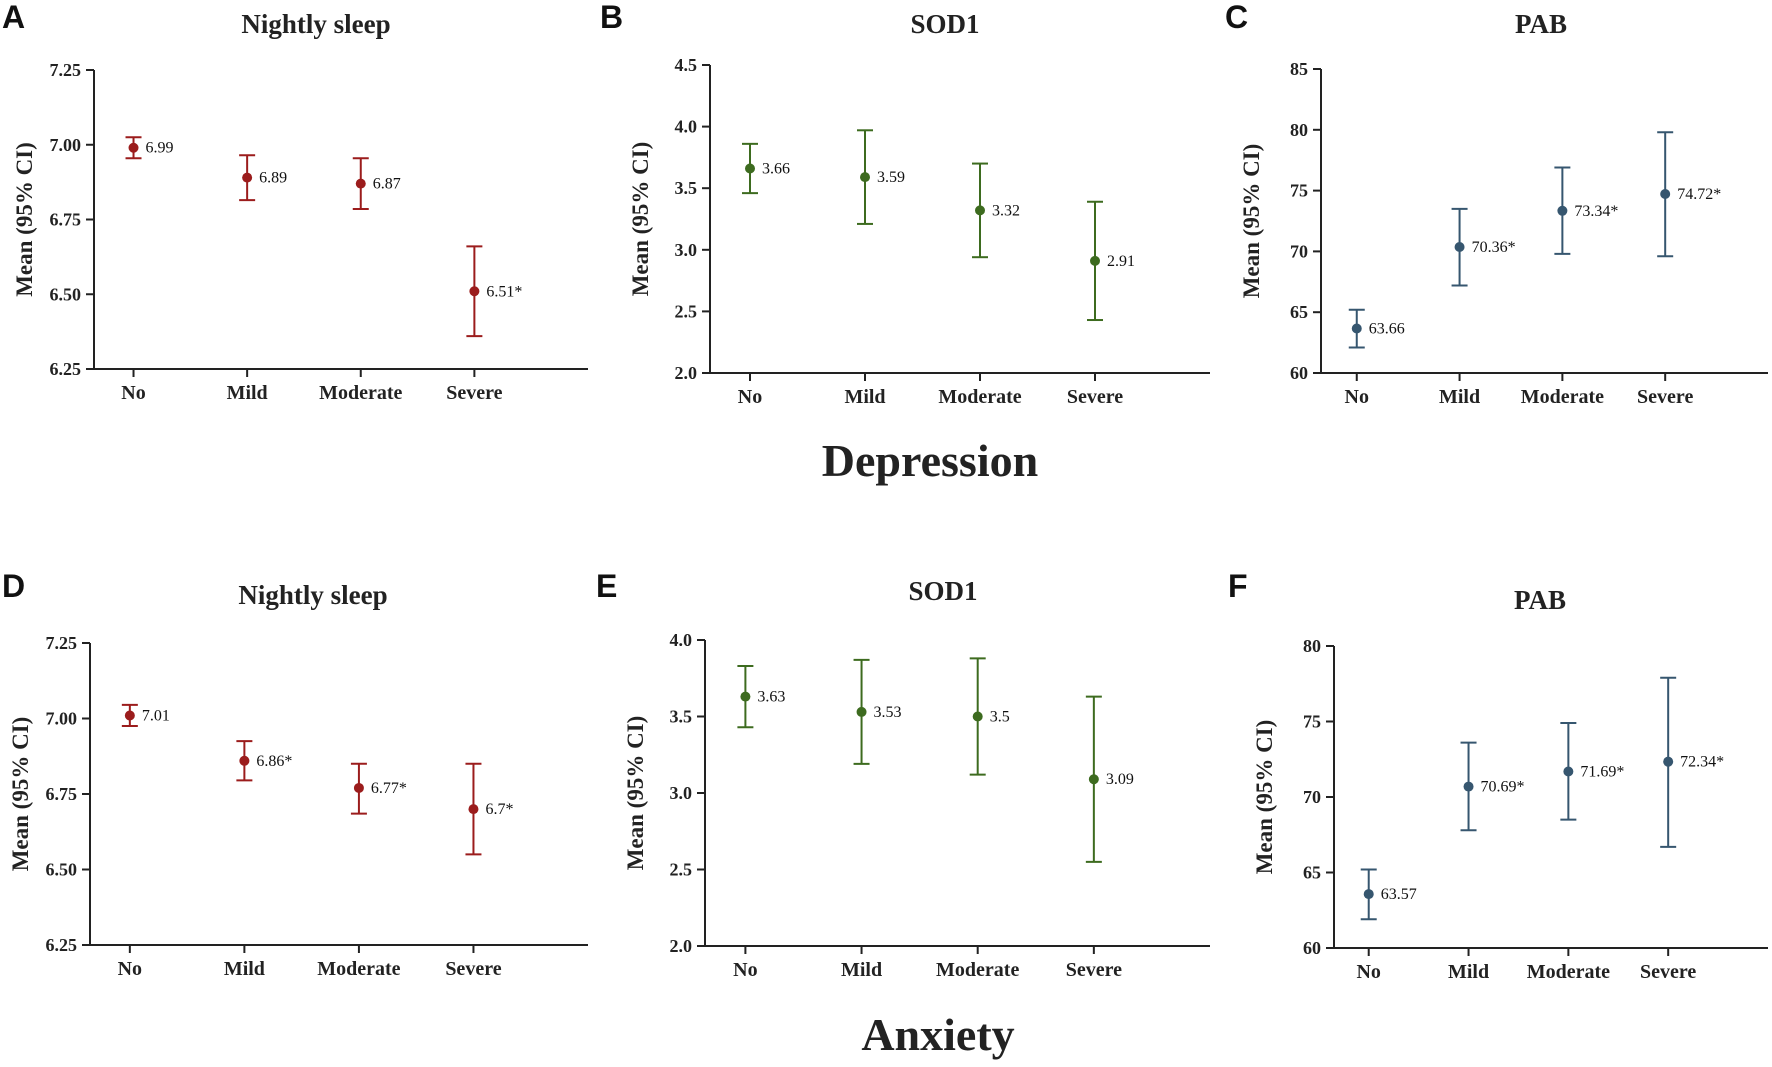 The height and width of the screenshot is (1067, 1772). What do you see at coordinates (274, 761) in the screenshot?
I see `data-label: 6.86*` at bounding box center [274, 761].